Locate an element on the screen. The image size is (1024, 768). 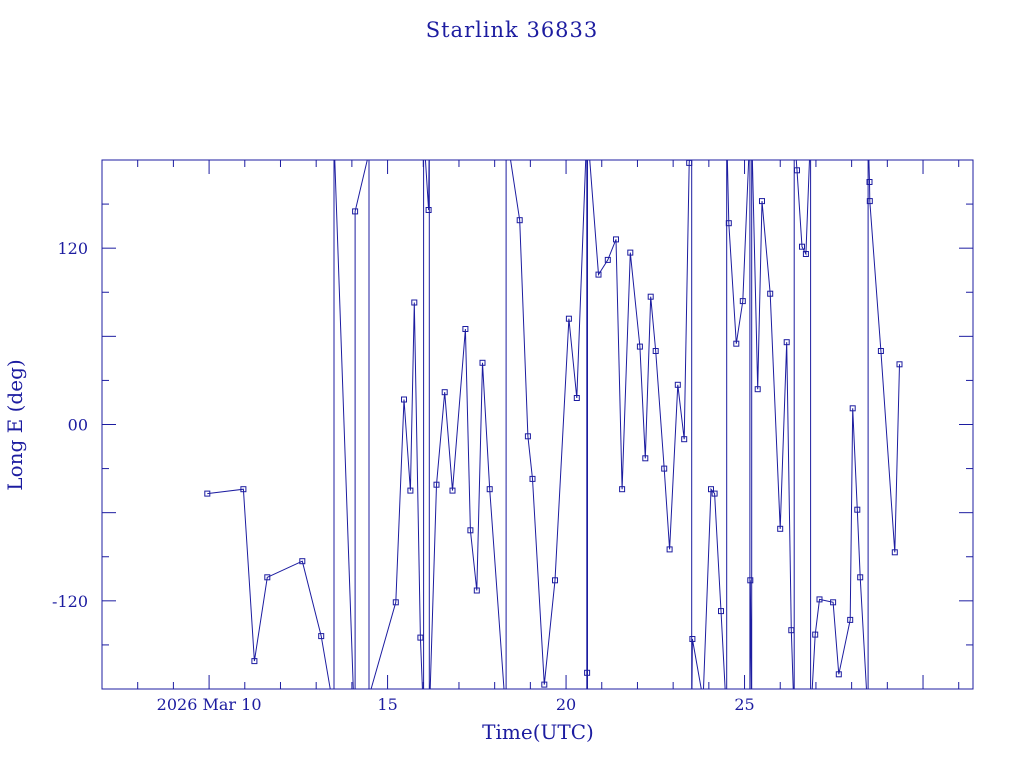
y-tick-label: 00 is located at coordinates (78, 425).